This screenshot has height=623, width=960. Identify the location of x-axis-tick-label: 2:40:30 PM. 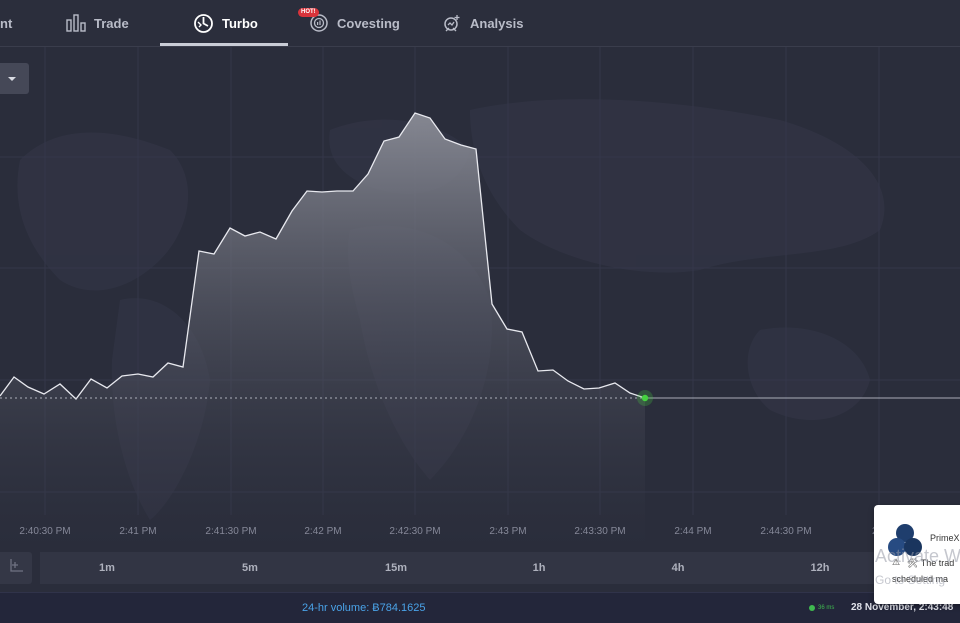
(44, 531).